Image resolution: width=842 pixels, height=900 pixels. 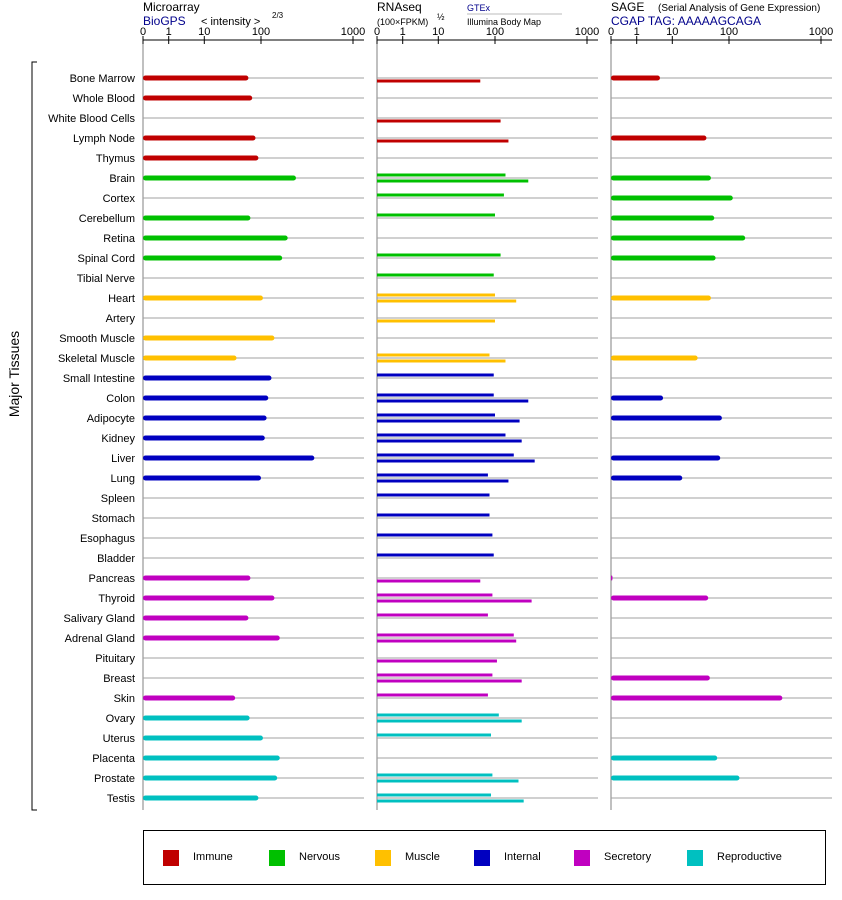 What do you see at coordinates (113, 519) in the screenshot?
I see `tissue-label: Stomach` at bounding box center [113, 519].